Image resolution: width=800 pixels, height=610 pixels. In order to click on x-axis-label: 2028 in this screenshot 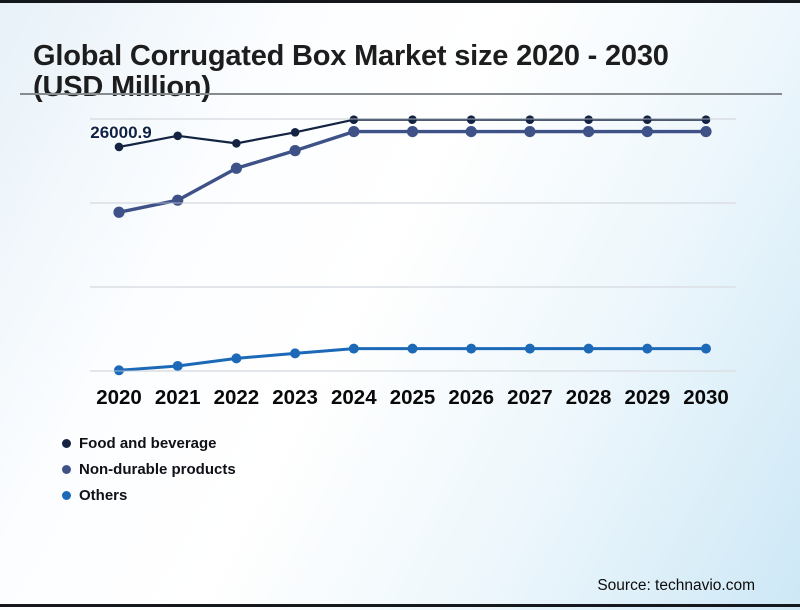, I will do `click(589, 397)`.